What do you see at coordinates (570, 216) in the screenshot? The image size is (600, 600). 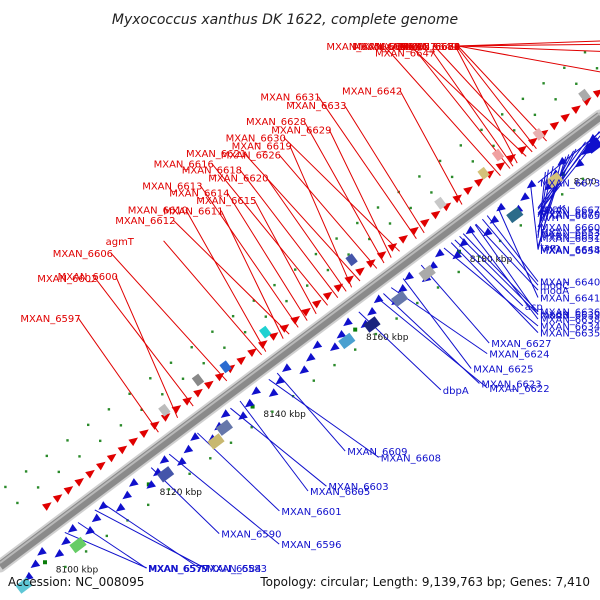 I see `reverse-gene-label: MXAN_6665` at bounding box center [570, 216].